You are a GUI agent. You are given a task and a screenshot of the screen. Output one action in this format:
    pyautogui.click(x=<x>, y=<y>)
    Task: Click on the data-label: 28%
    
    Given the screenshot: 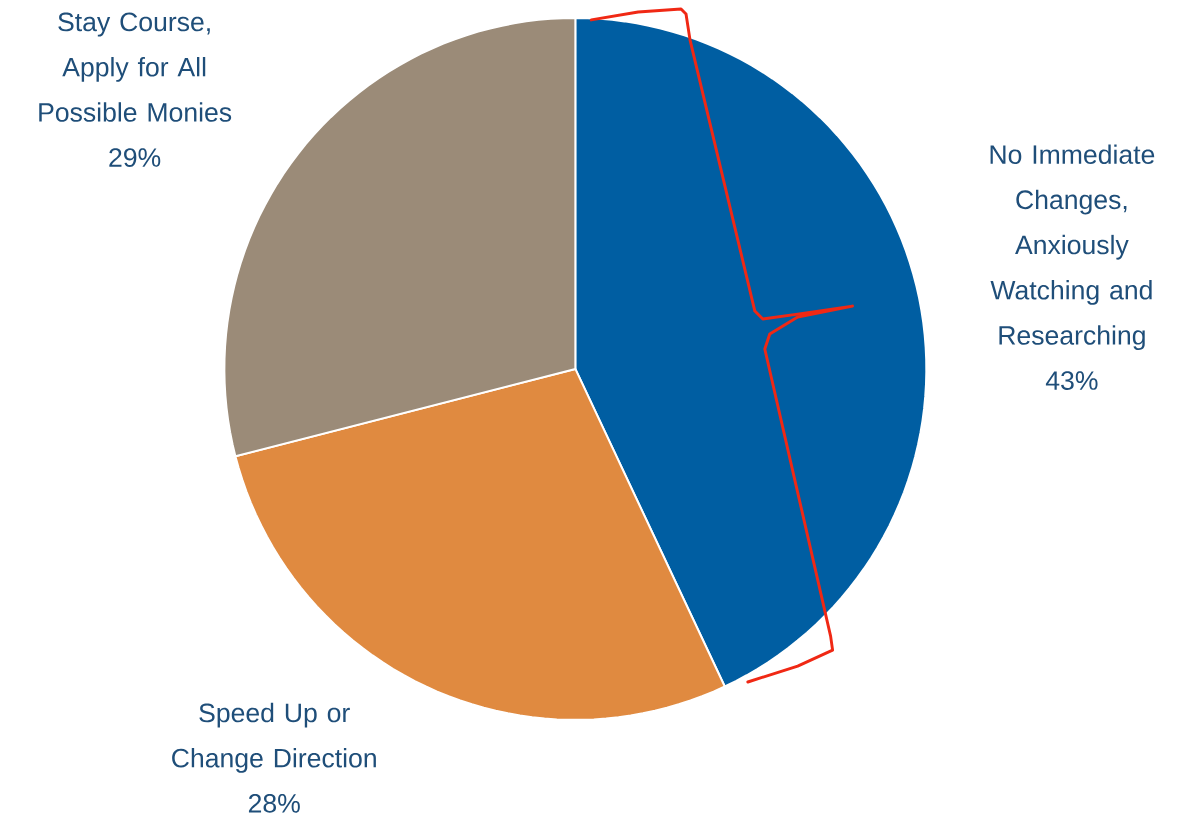 What is the action you would take?
    pyautogui.click(x=274, y=803)
    